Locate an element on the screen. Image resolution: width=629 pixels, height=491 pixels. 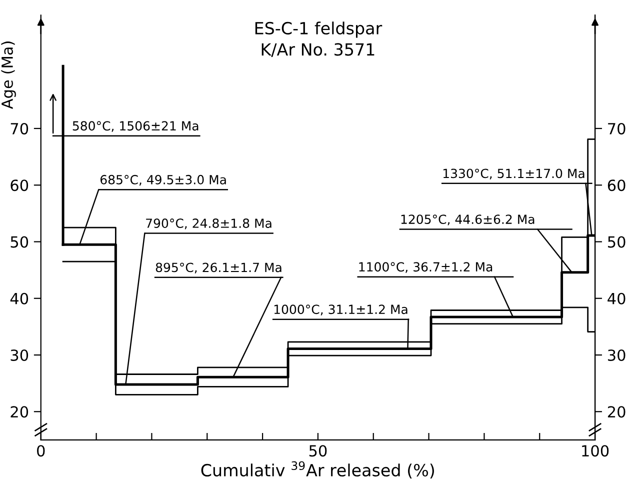
y-tick-label: 60 is located at coordinates (19, 186).